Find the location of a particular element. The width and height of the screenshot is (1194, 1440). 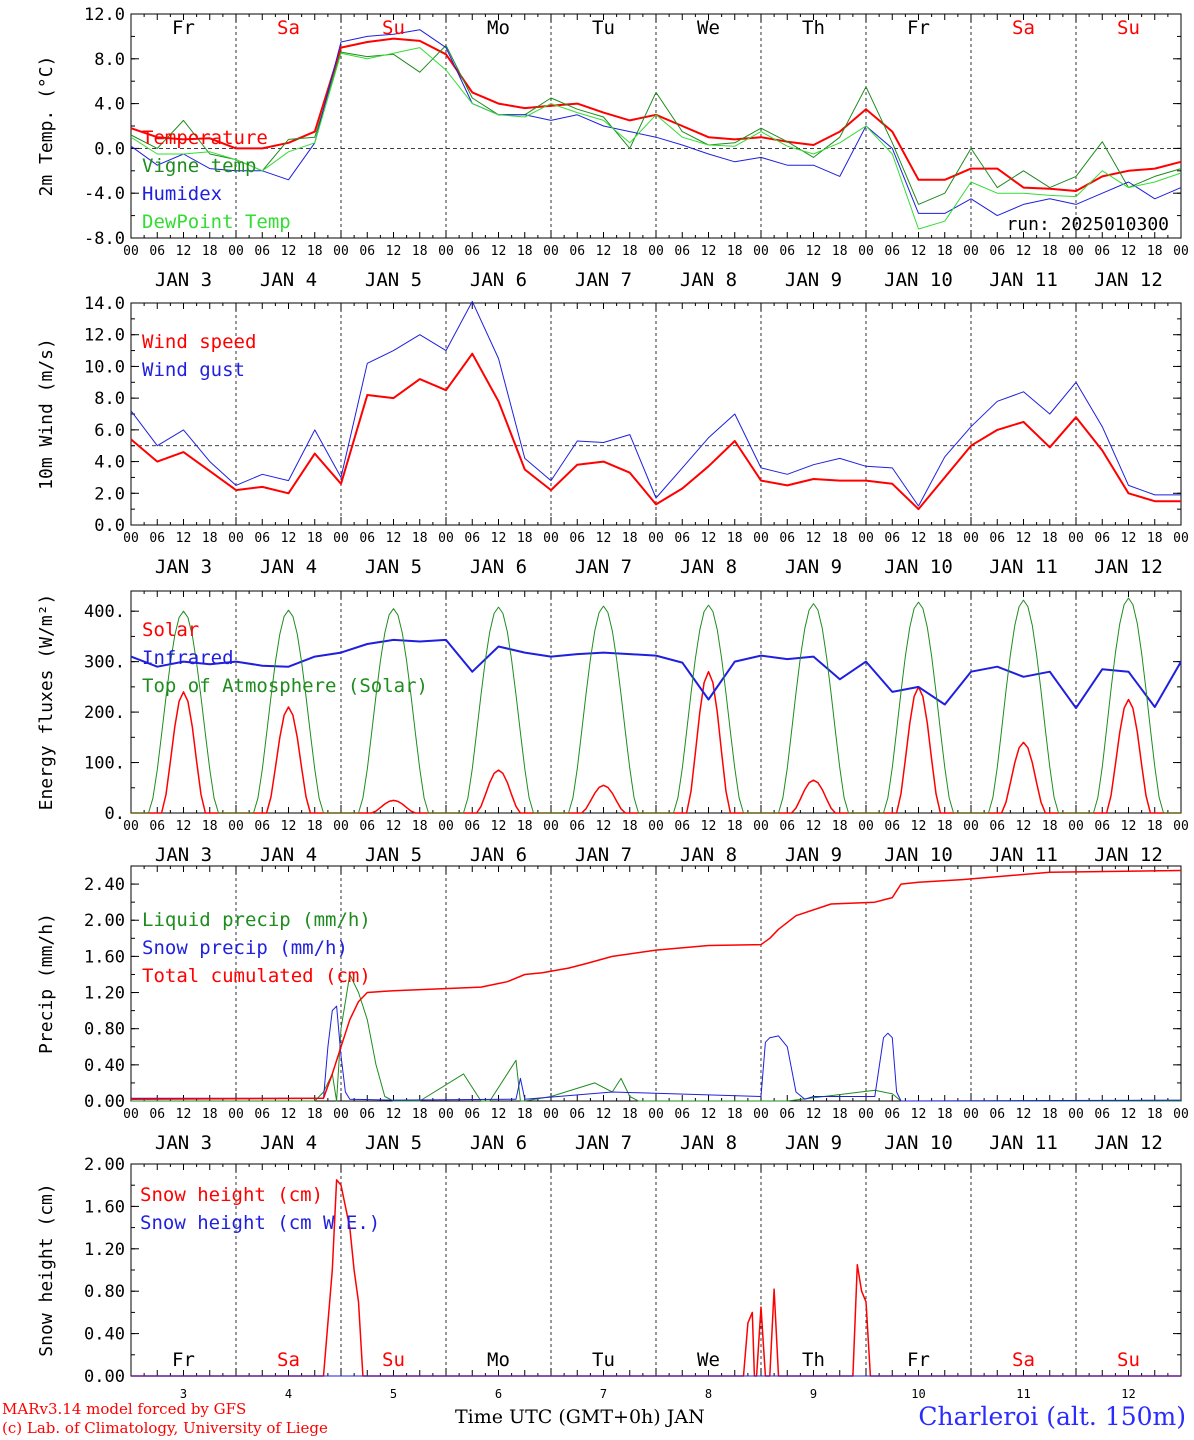

series-line-snow-precip-mm-h- is located at coordinates (656, 1053).